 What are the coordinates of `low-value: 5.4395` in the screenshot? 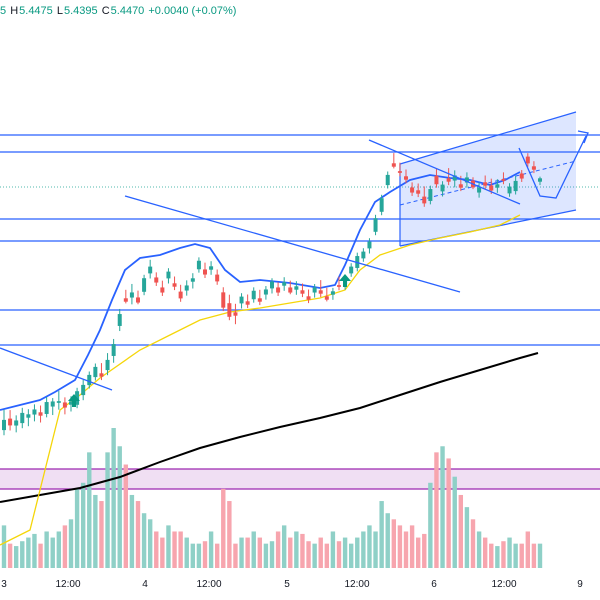 It's located at (80, 11).